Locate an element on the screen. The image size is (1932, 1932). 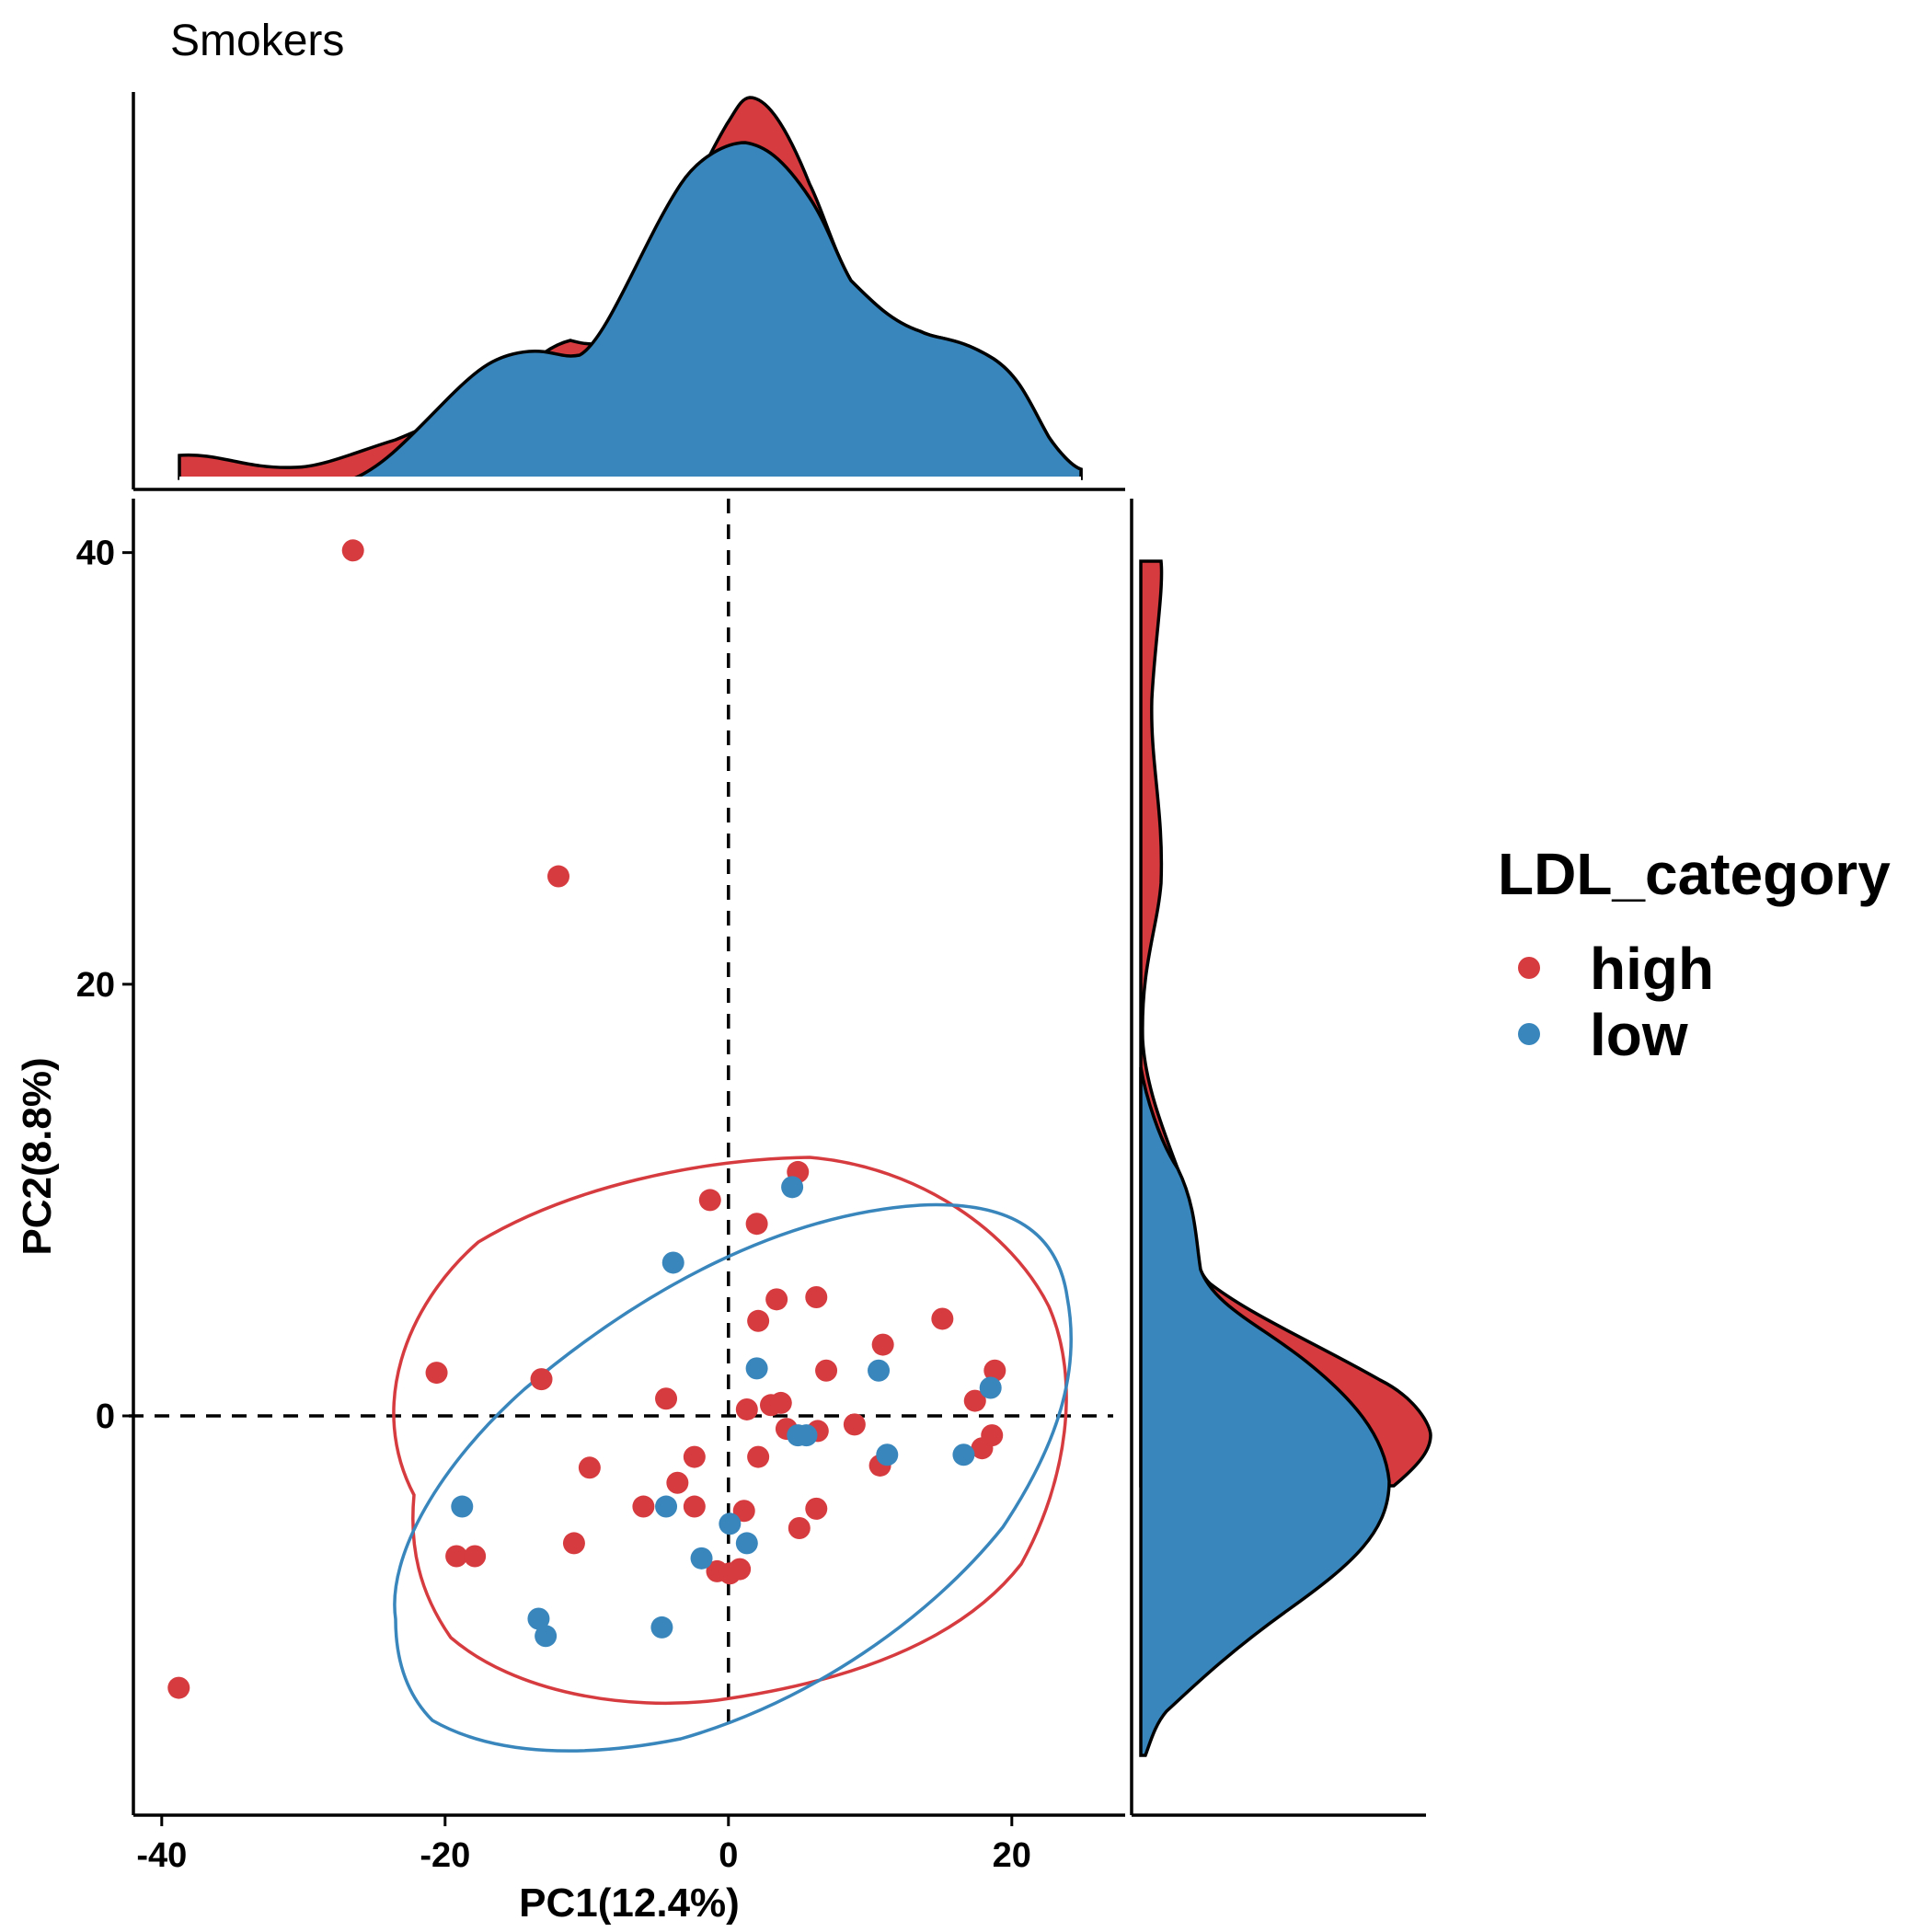
x-tick-label: 0 is located at coordinates (728, 1855).